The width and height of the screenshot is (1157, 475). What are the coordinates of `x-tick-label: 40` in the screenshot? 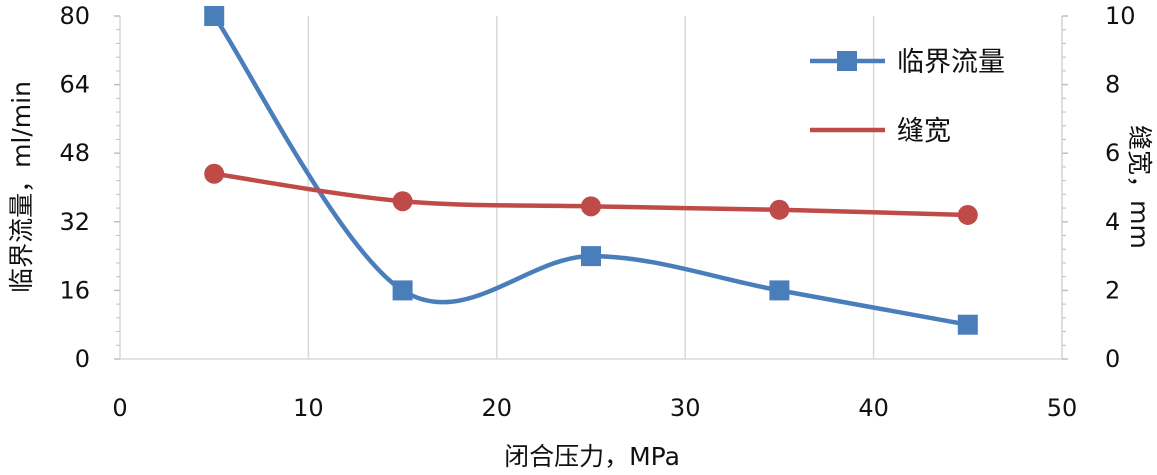 It's located at (873, 408).